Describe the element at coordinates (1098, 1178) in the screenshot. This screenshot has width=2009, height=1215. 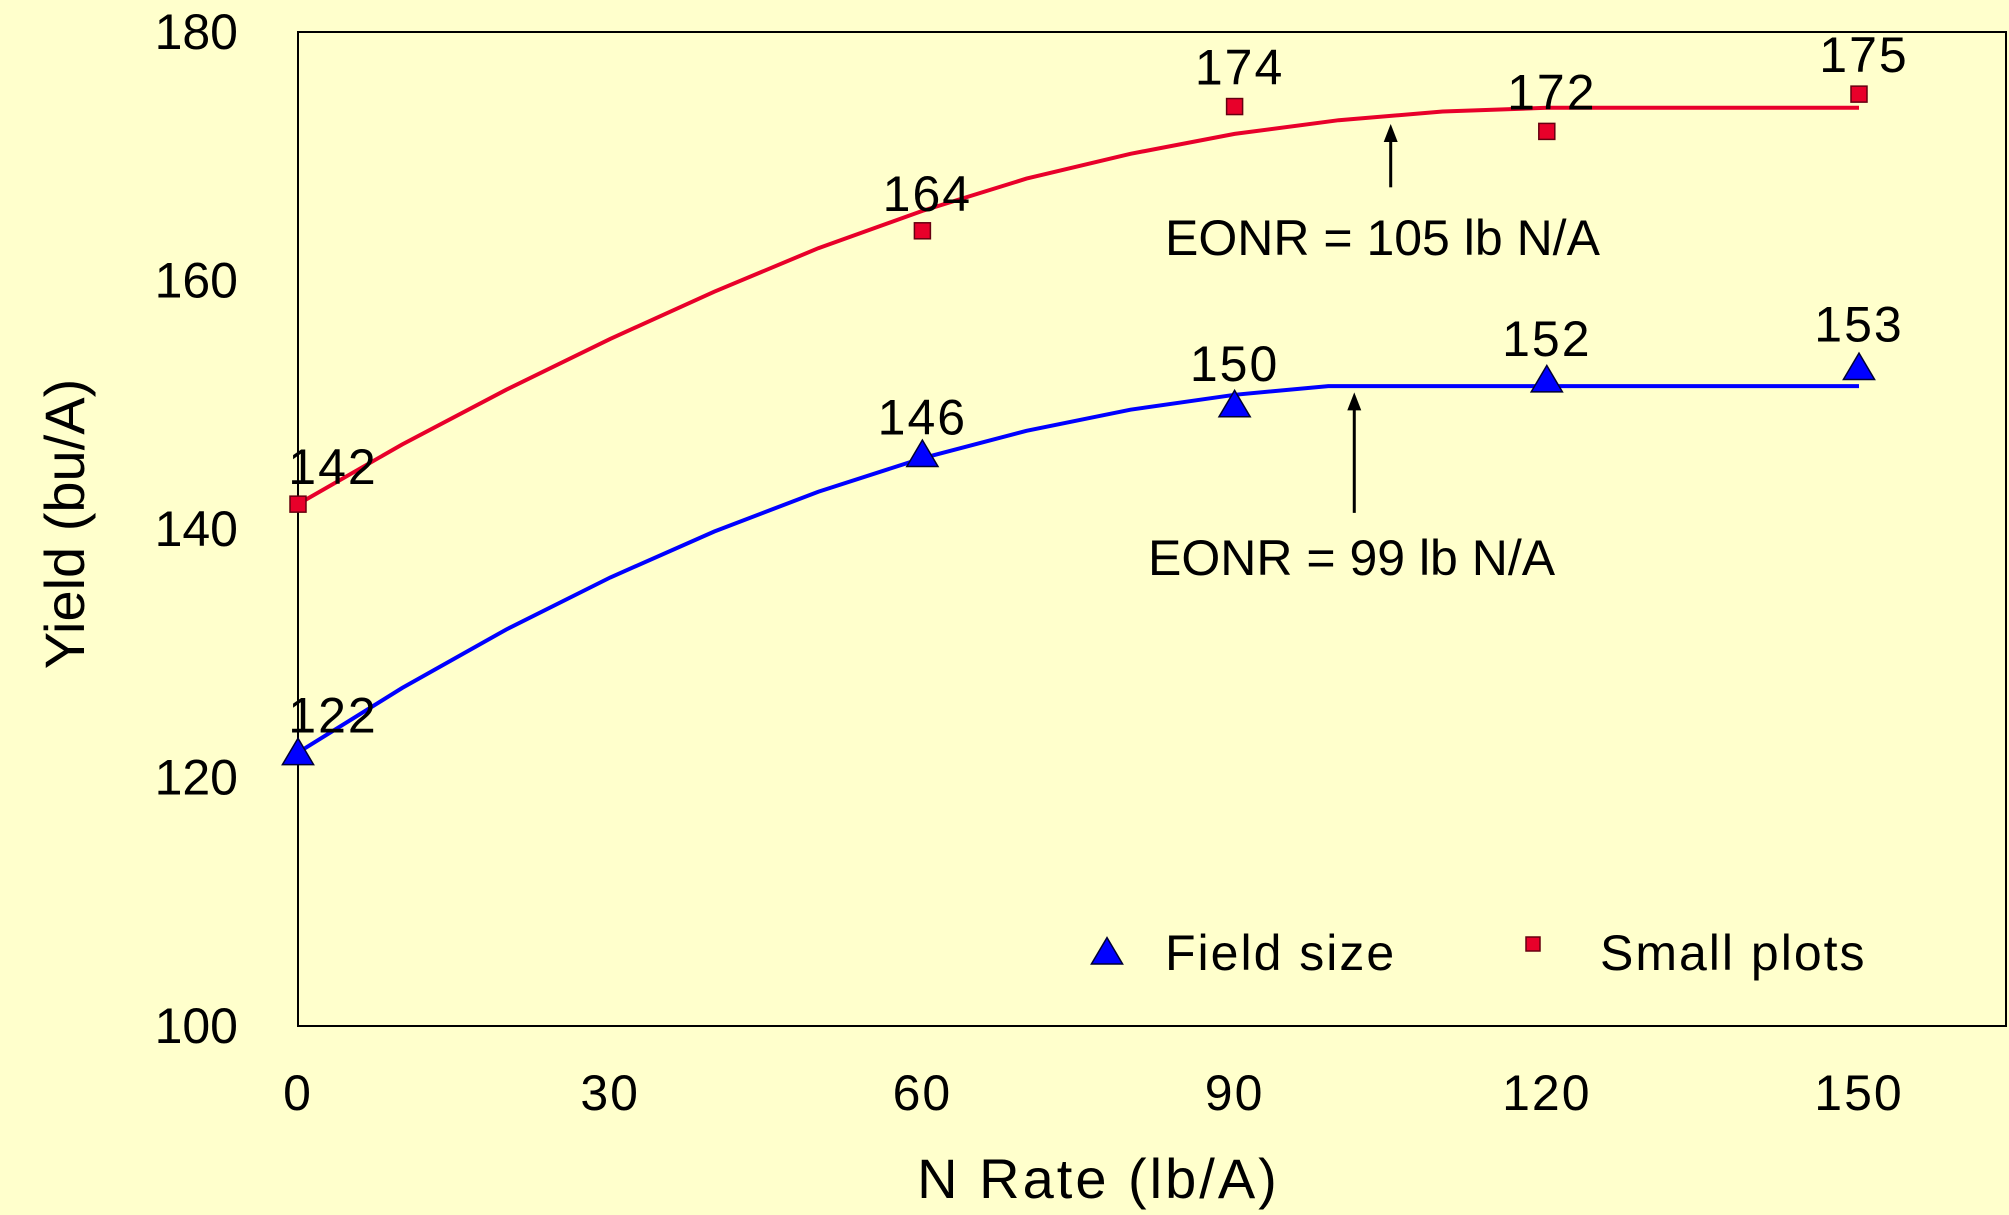
I see `x-axis-label: N Rate (lb/A)` at that location.